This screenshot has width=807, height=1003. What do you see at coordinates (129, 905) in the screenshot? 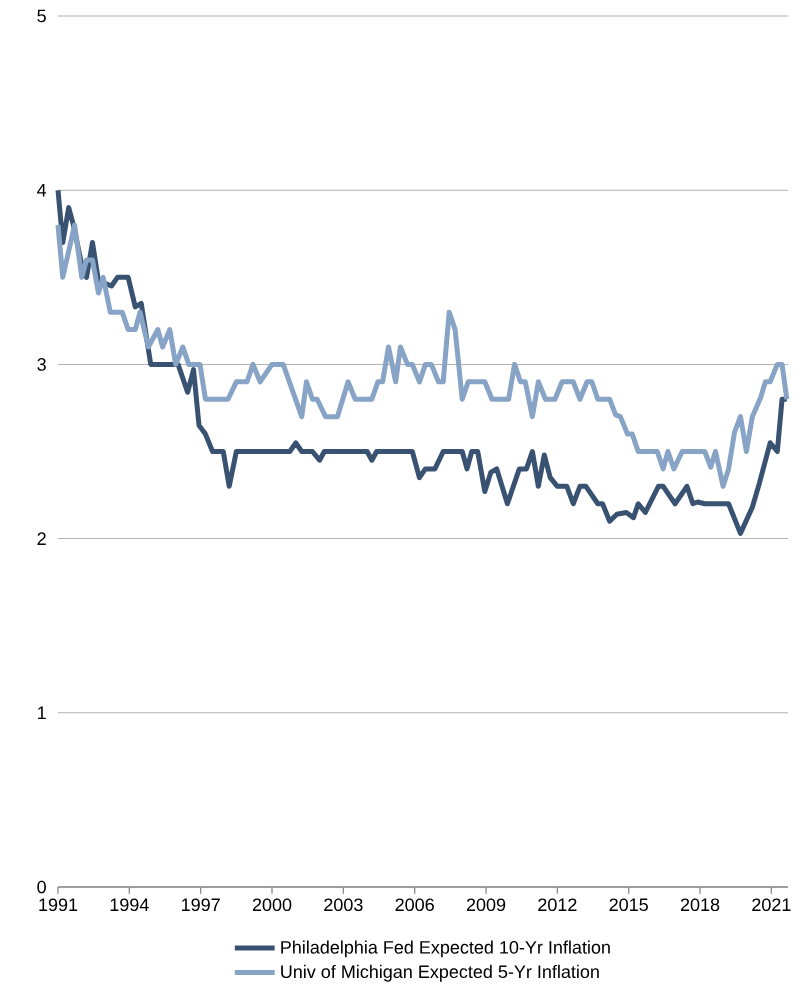
I see `x-tick-label: 1994` at bounding box center [129, 905].